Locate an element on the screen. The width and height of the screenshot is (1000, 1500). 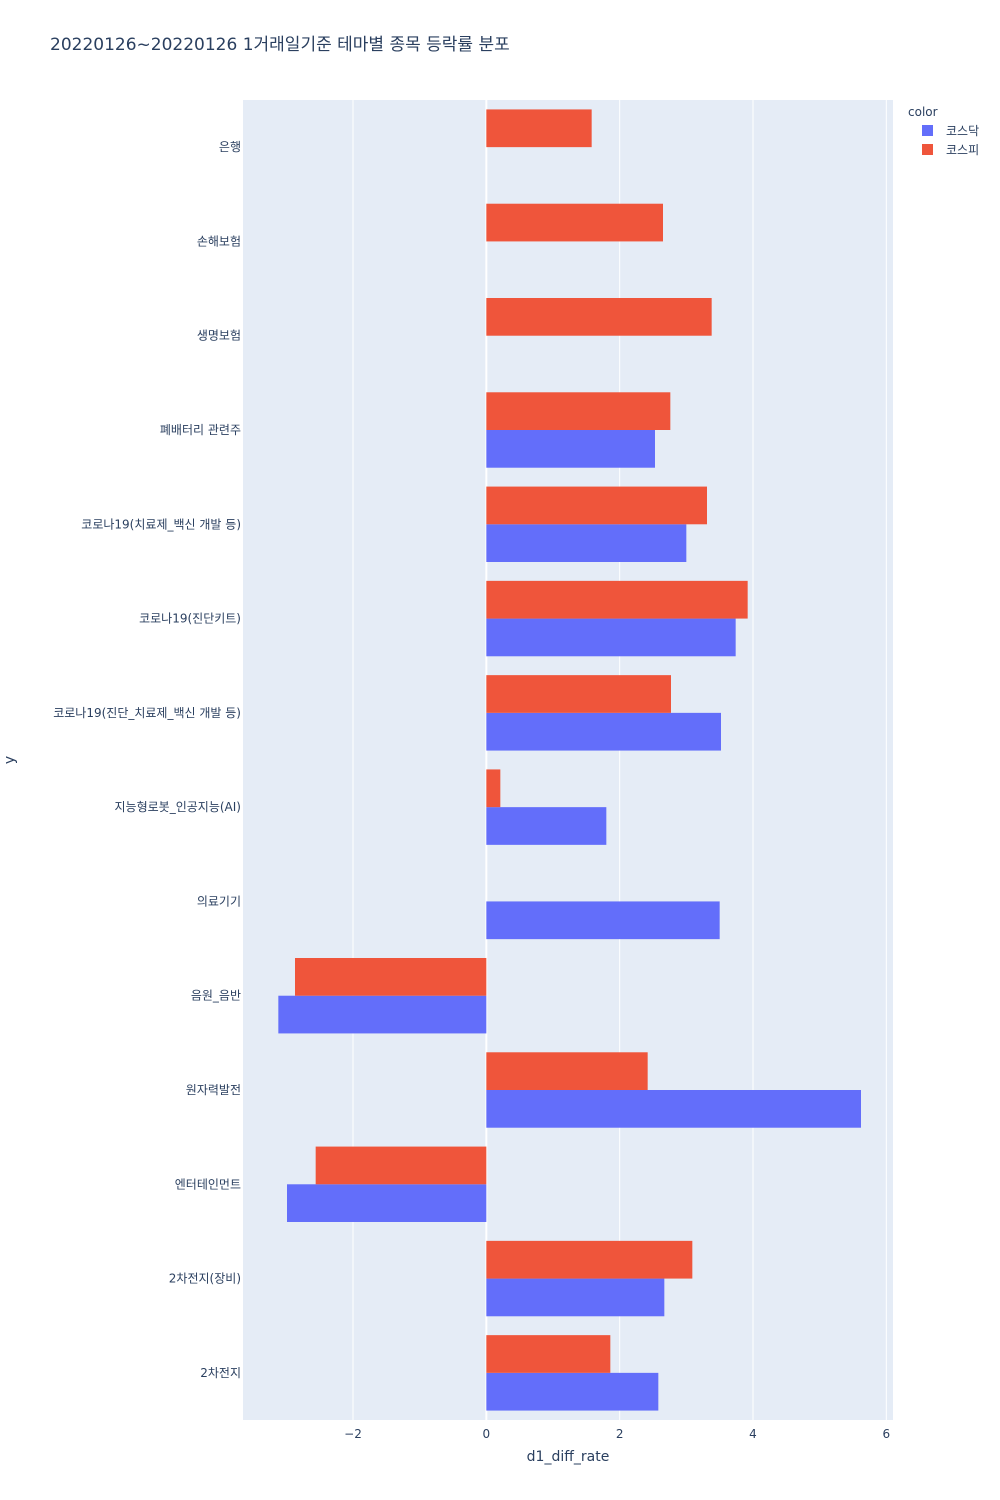
y-tick-label: 은행 is located at coordinates (230, 146).